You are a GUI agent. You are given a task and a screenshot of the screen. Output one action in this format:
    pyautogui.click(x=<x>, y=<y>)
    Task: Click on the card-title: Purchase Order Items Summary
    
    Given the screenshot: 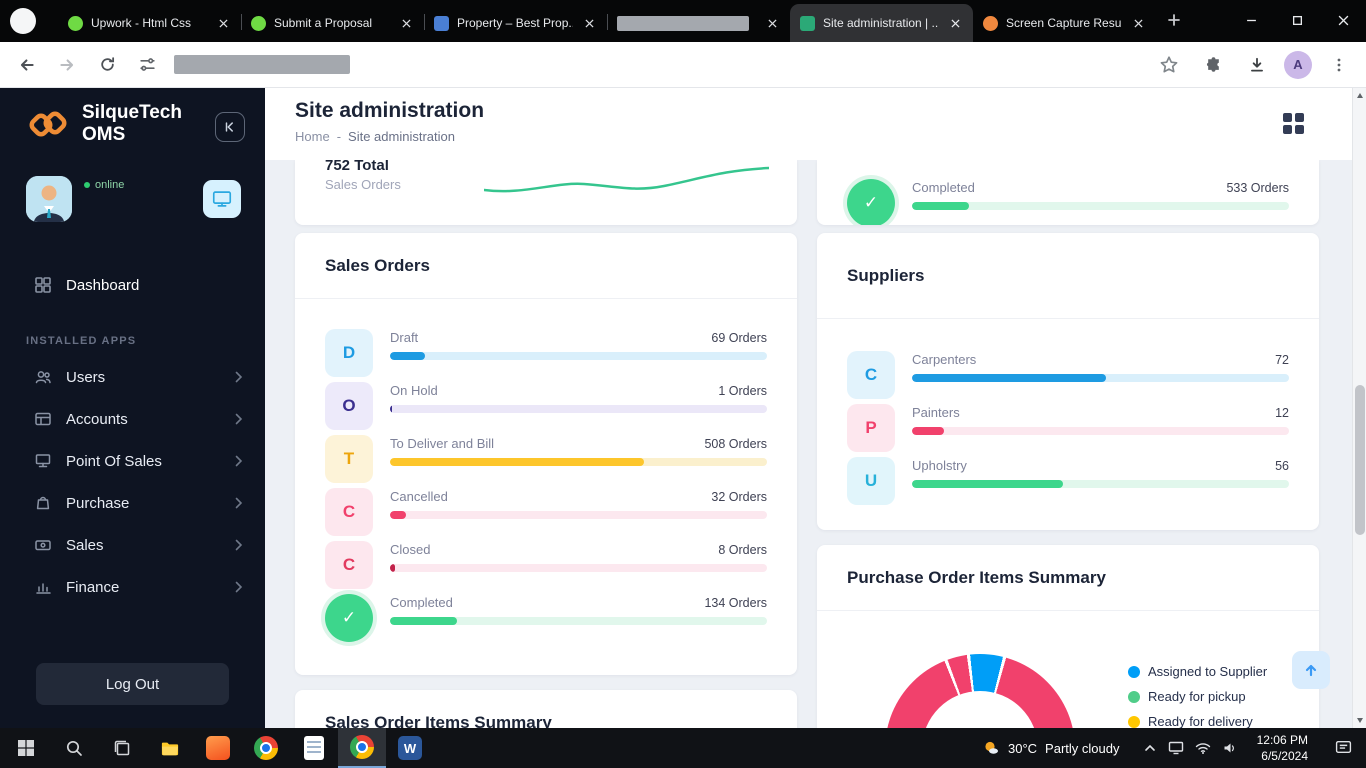 What is the action you would take?
    pyautogui.click(x=976, y=577)
    